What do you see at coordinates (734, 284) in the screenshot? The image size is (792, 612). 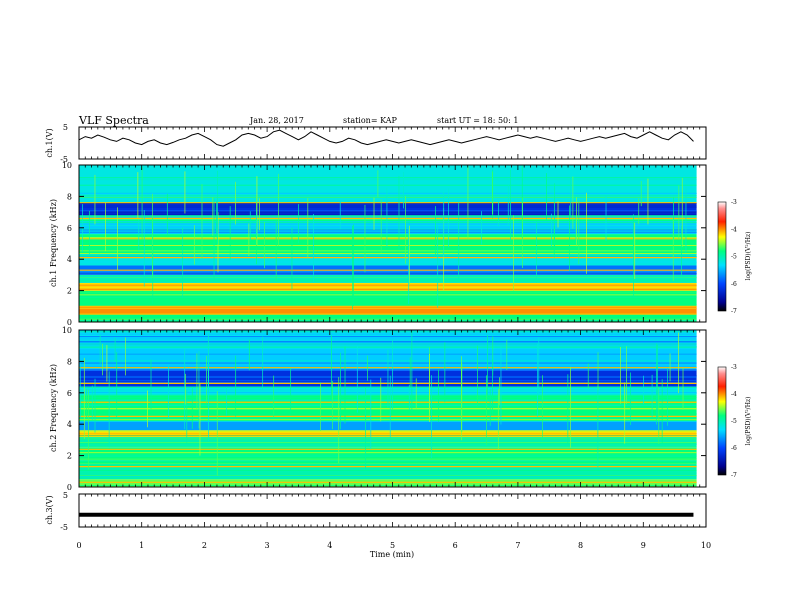 I see `ch1-spectrogram-colorbar-tick-label: -6` at bounding box center [734, 284].